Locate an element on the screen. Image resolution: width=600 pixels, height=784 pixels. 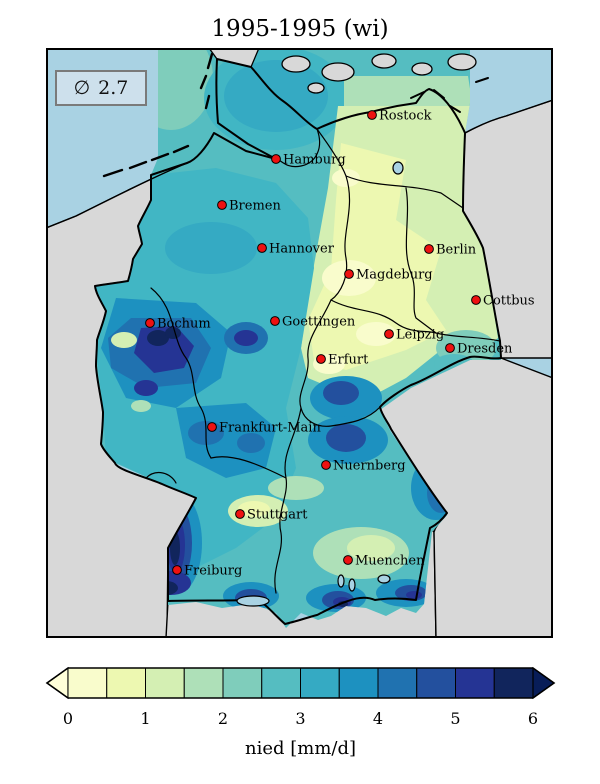
city-label: Erfurt is located at coordinates (348, 360).